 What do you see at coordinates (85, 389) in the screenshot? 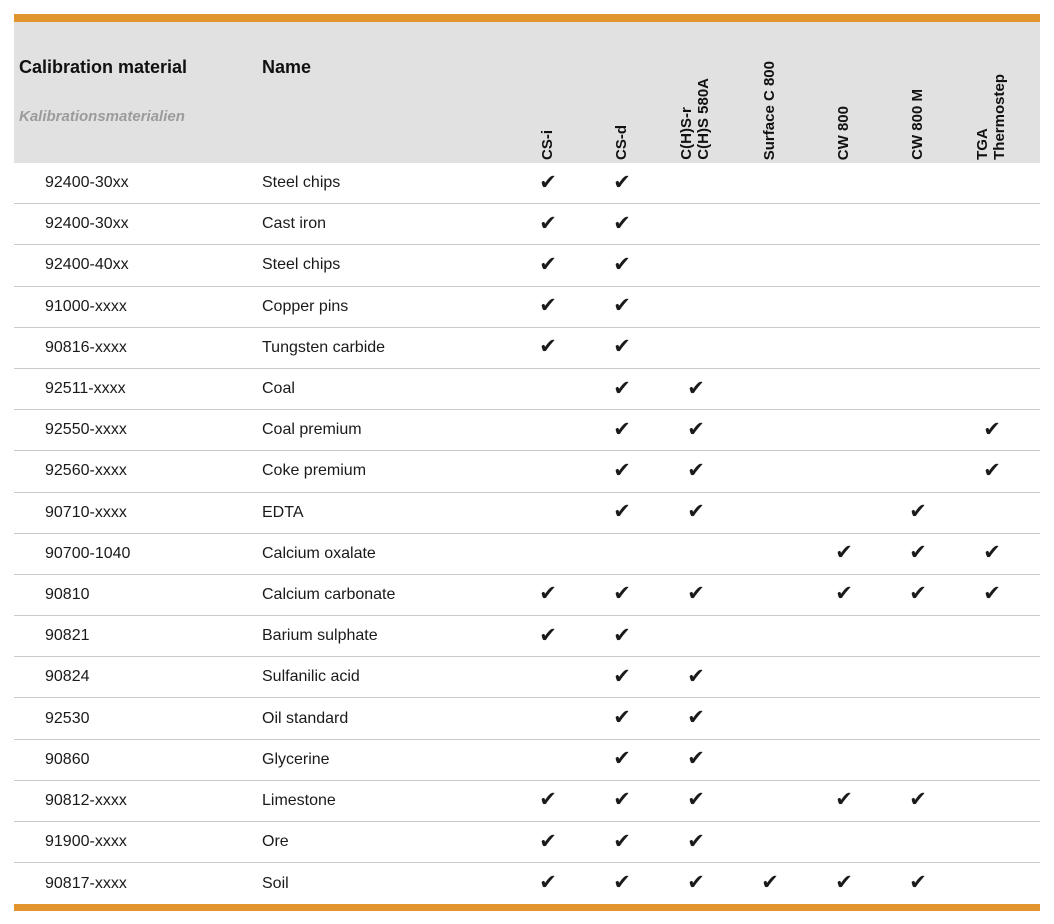
I see `material-code: 92511-xxxx` at bounding box center [85, 389].